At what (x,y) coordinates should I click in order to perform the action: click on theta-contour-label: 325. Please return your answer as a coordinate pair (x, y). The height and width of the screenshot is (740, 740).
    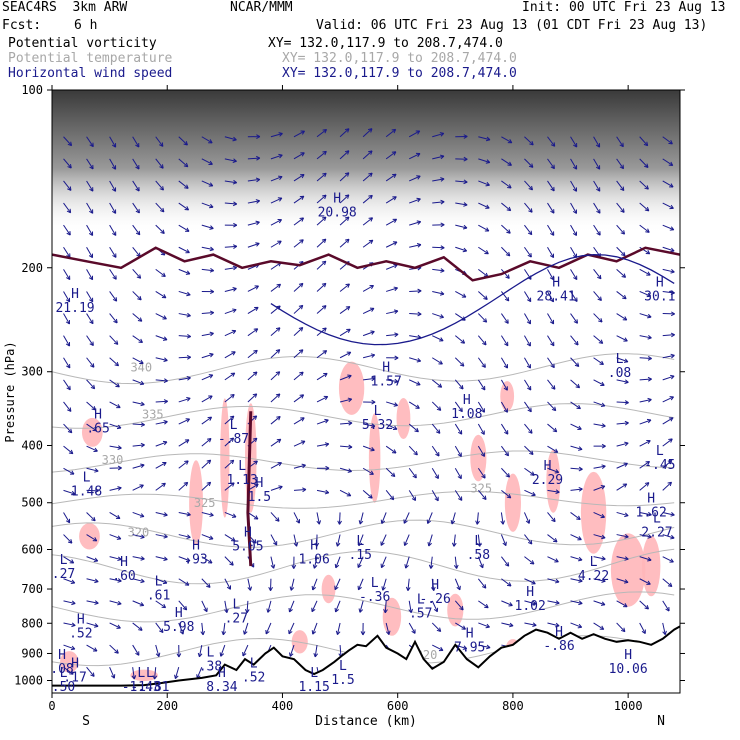
    Looking at the image, I should click on (481, 488).